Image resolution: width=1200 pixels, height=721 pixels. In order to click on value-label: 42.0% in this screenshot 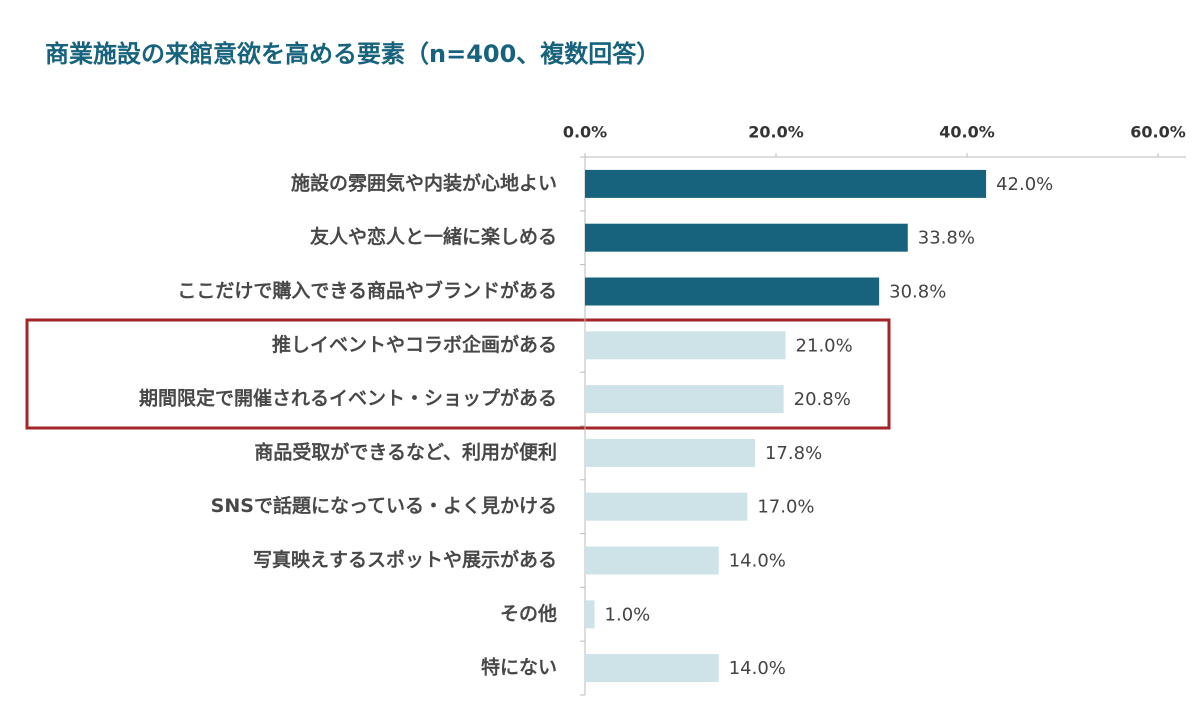, I will do `click(1024, 184)`.